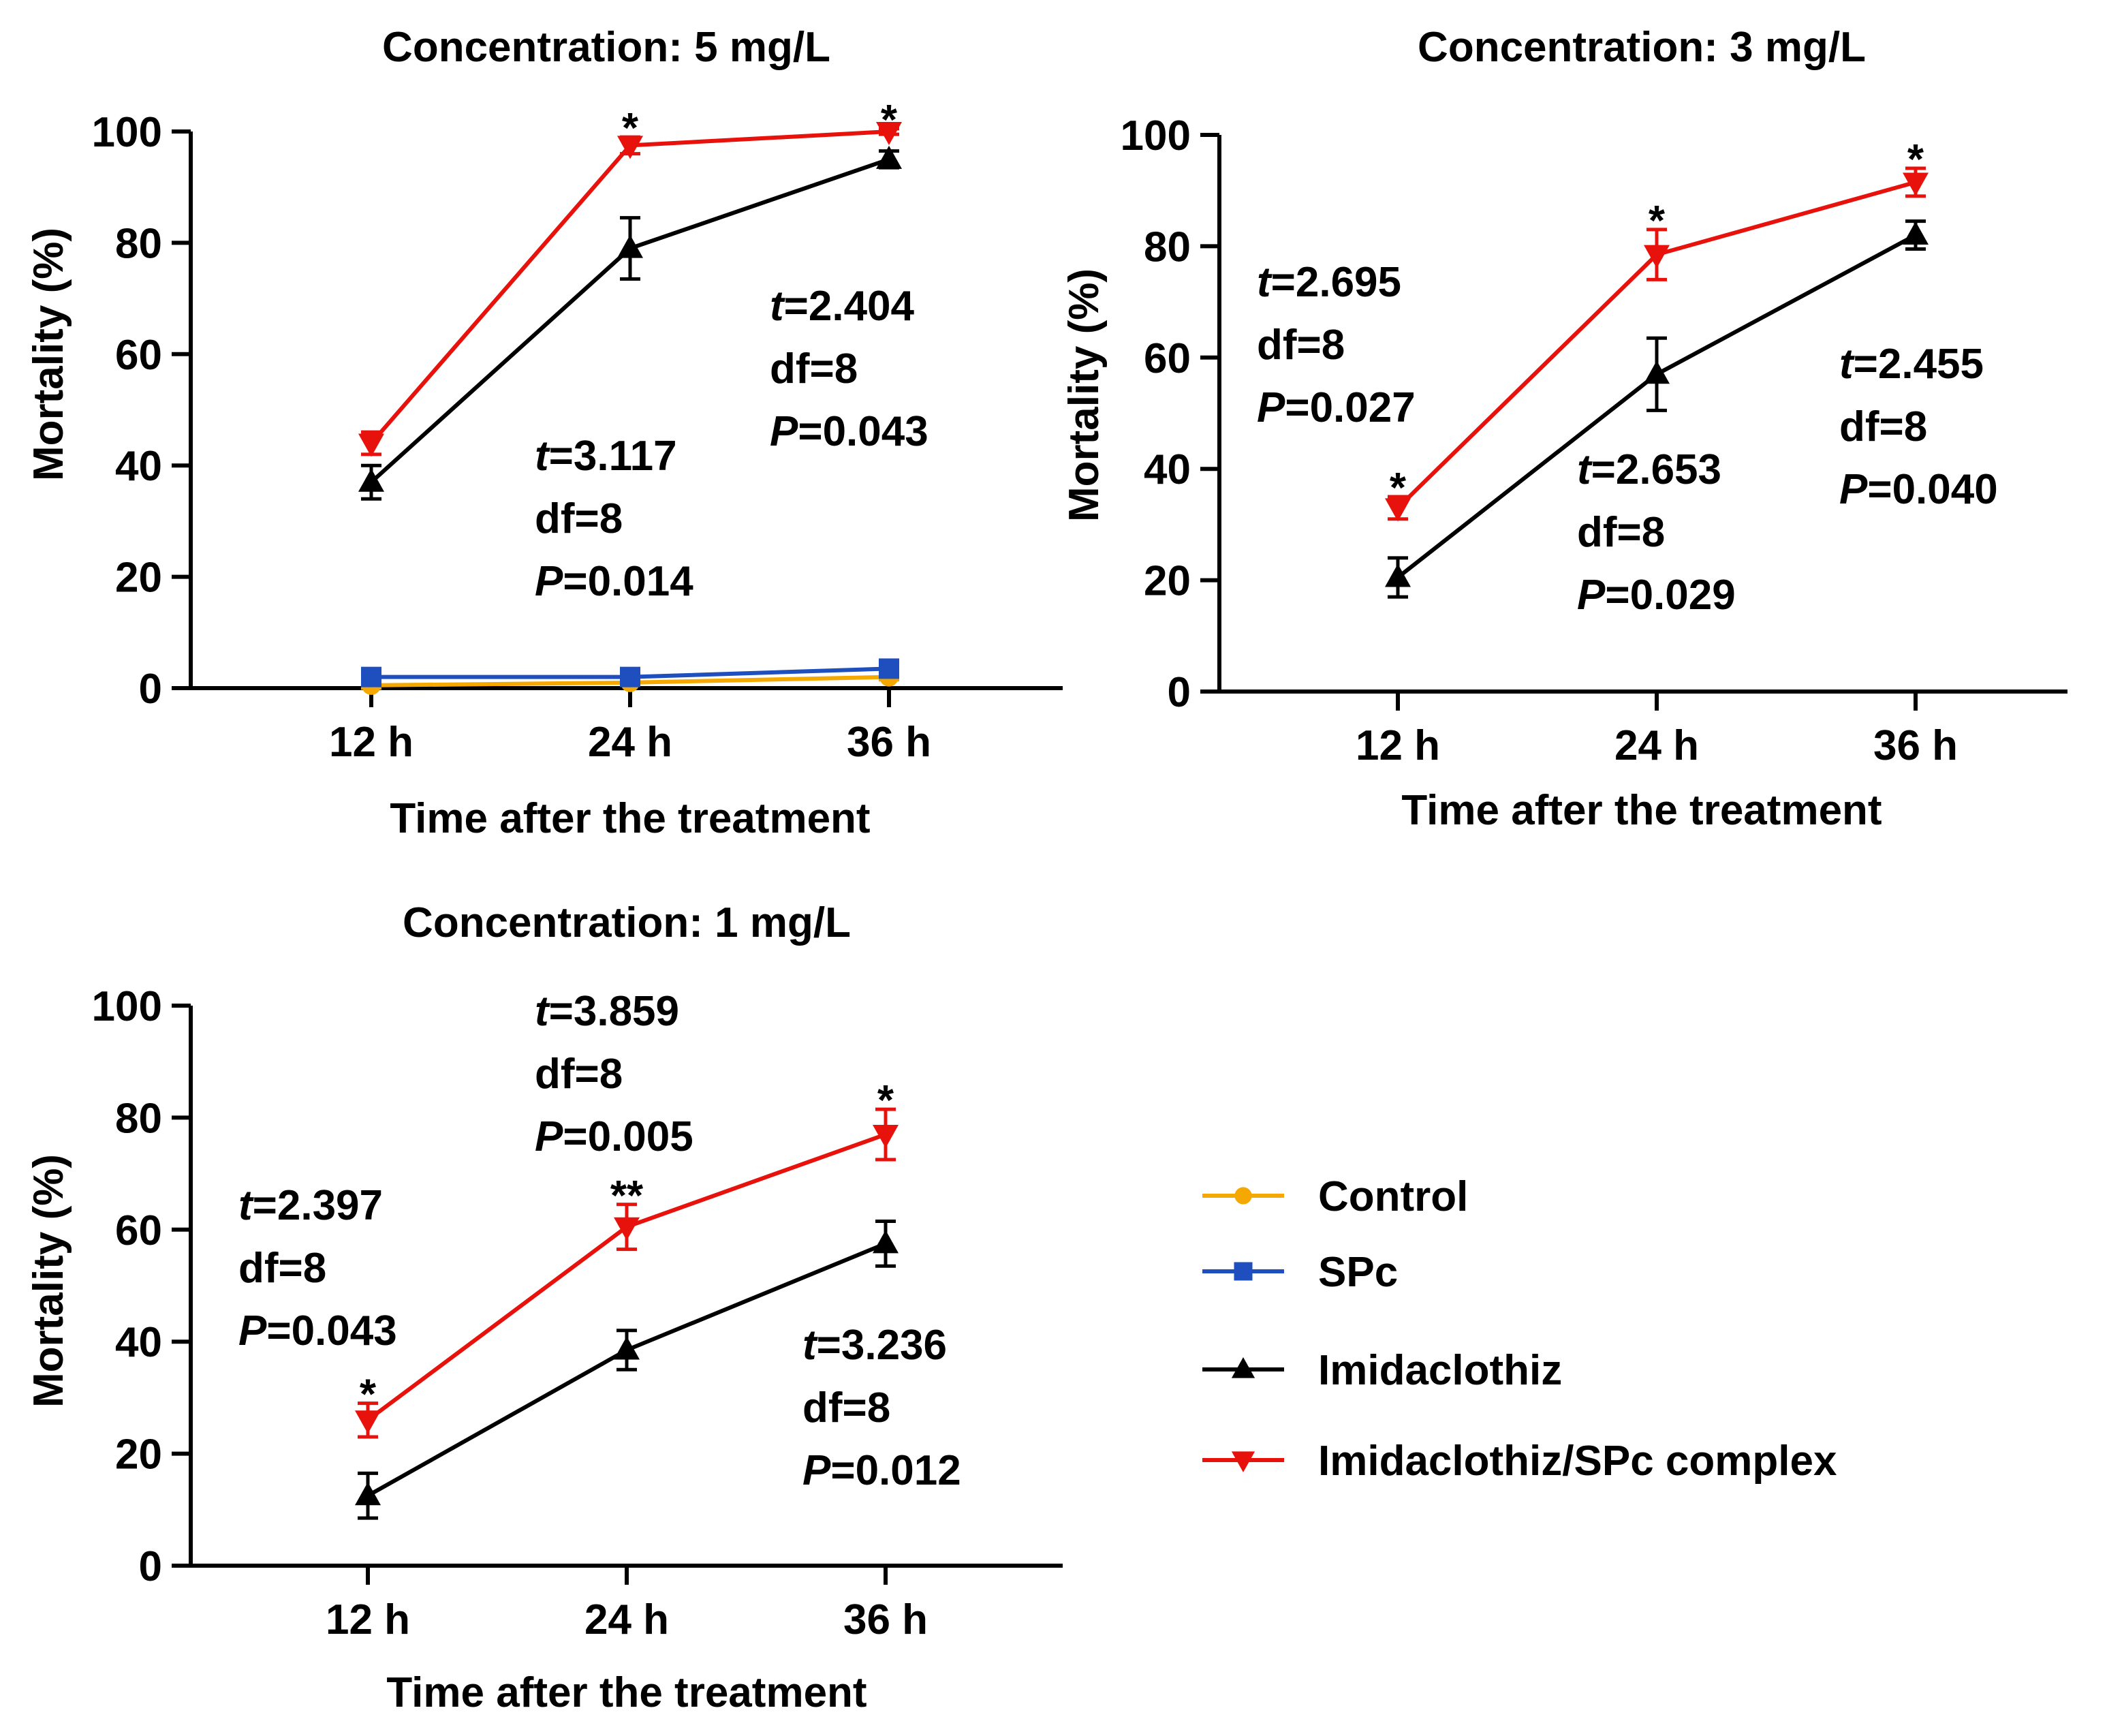  Describe the element at coordinates (318, 1206) in the screenshot. I see `stat-t-value: =2.397` at that location.